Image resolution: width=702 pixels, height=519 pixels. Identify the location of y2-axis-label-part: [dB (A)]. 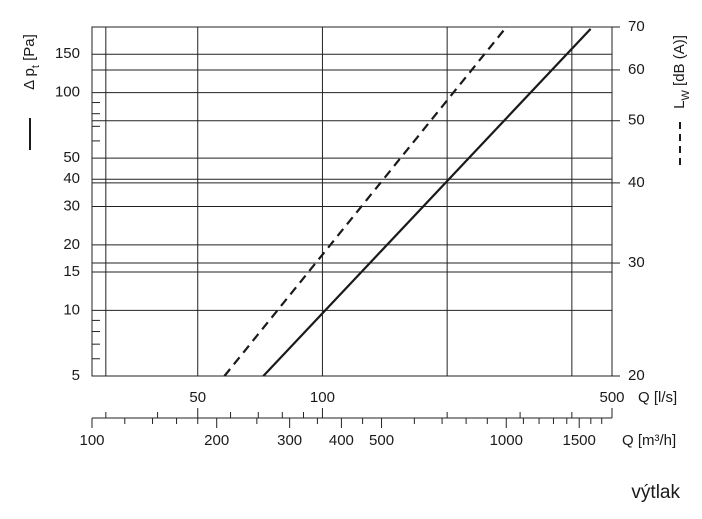
(679, 62).